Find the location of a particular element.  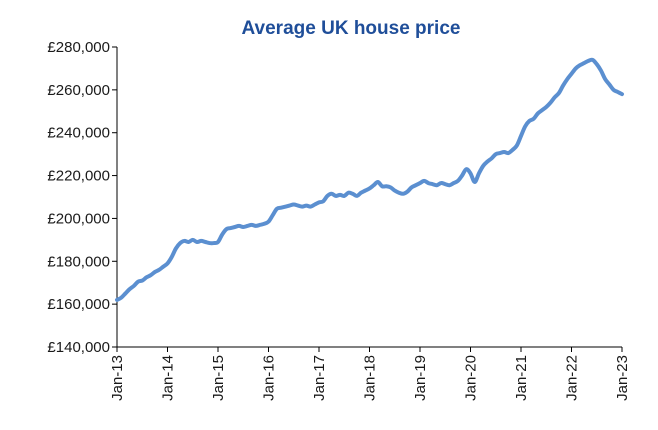

x-tick-label: Jan-17 is located at coordinates (319, 378).